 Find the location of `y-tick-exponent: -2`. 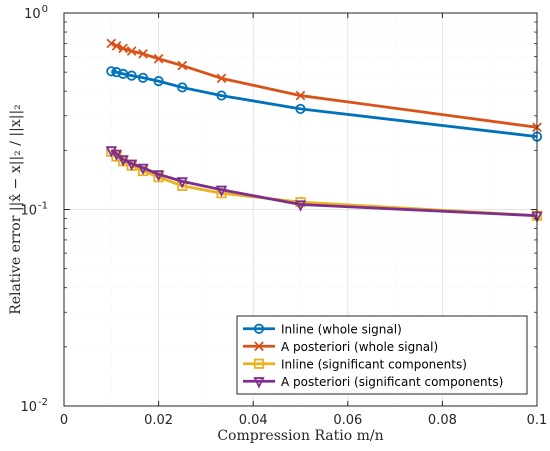

y-tick-exponent: -2 is located at coordinates (43, 402).